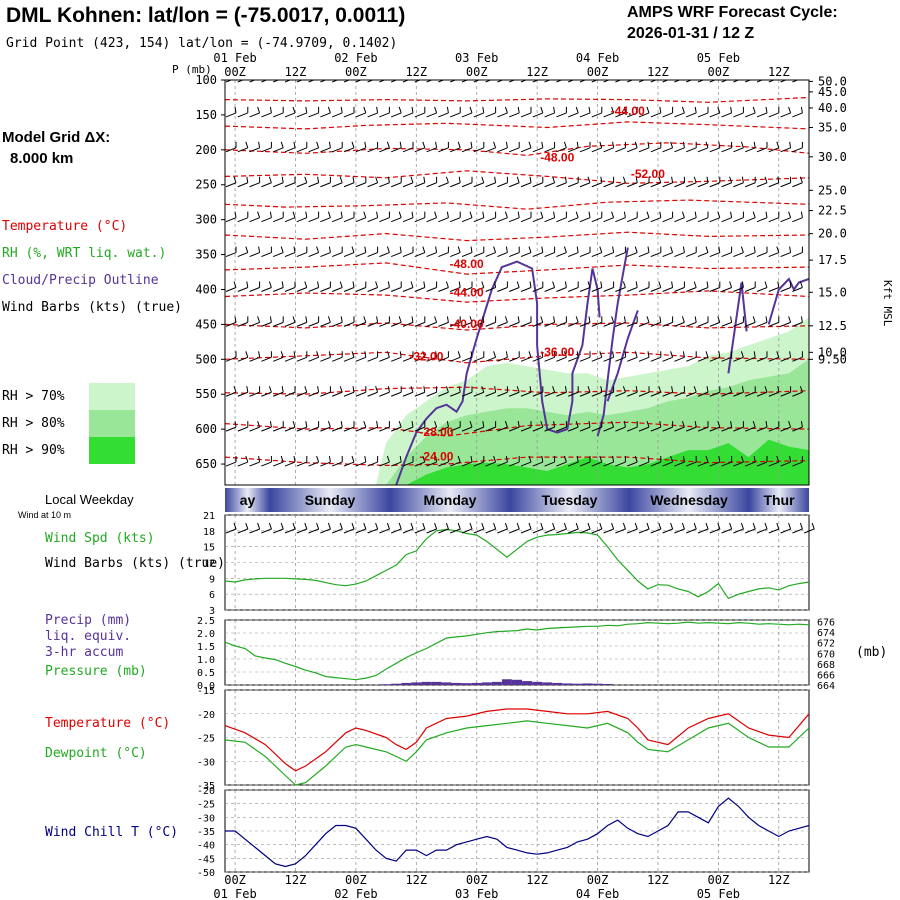 This screenshot has width=900, height=900. What do you see at coordinates (56, 137) in the screenshot?
I see `model-grid-label: Model Grid ΔX:` at bounding box center [56, 137].